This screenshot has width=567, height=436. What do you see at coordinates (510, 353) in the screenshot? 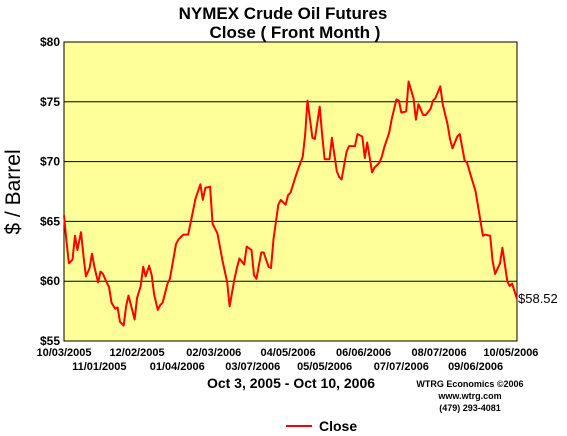
I see `x-tick-label: 10/05/2006` at bounding box center [510, 353].